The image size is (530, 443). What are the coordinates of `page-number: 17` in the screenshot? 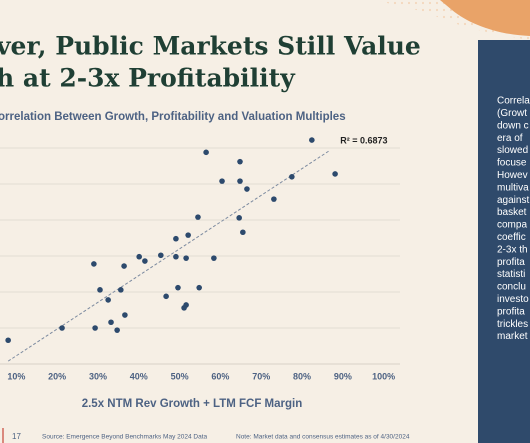 It's located at (16, 436).